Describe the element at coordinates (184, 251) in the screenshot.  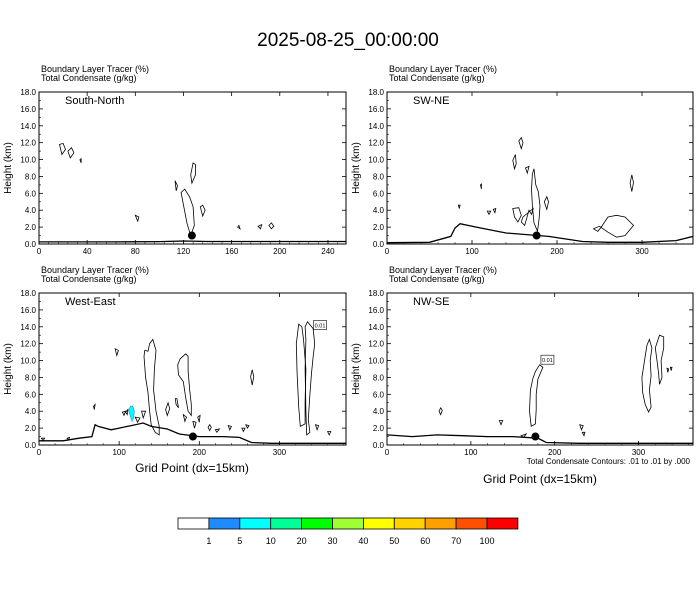
I see `x-tick-label: 120` at that location.